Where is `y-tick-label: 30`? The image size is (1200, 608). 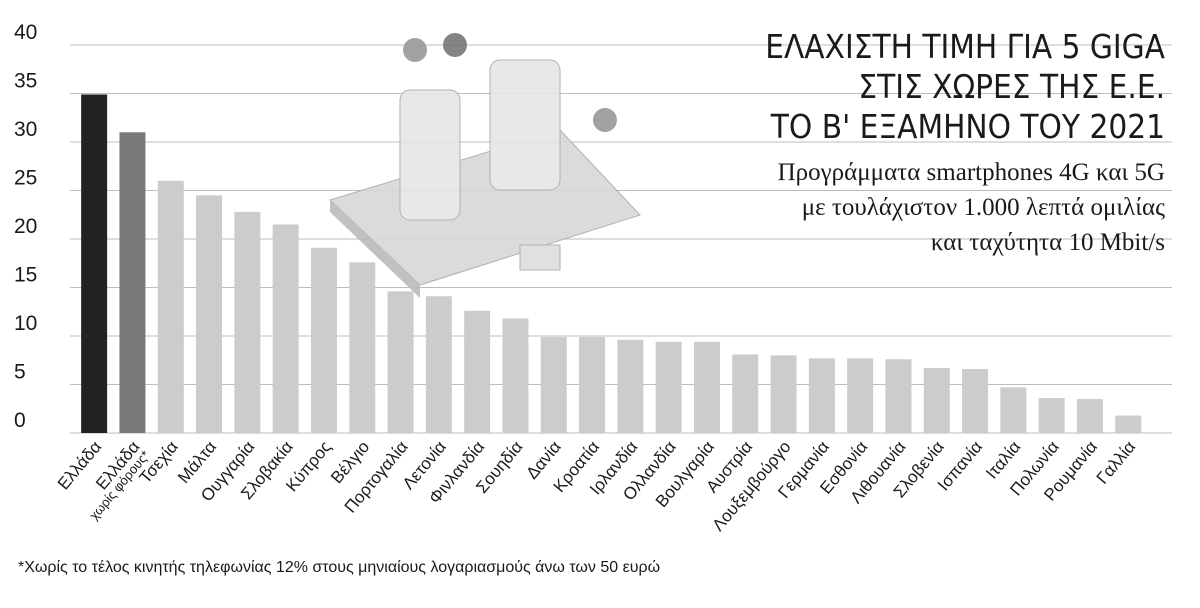
y-tick-label: 30 is located at coordinates (25, 129).